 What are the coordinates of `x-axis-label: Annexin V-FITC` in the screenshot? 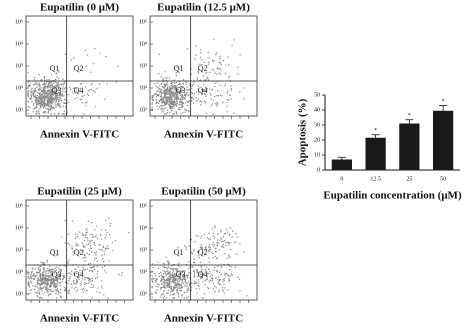 It's located at (79, 135).